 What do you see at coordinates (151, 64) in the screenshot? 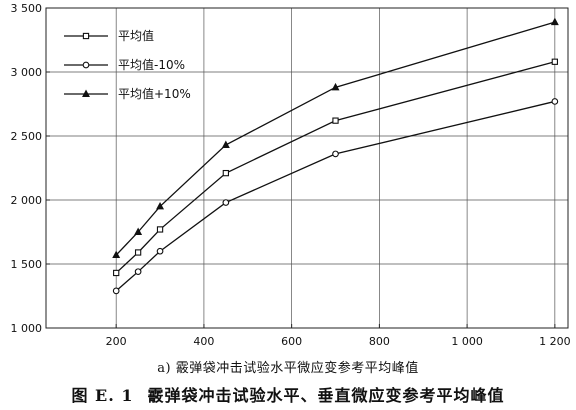
I see `legend-label: 平均值-10%` at bounding box center [151, 64].